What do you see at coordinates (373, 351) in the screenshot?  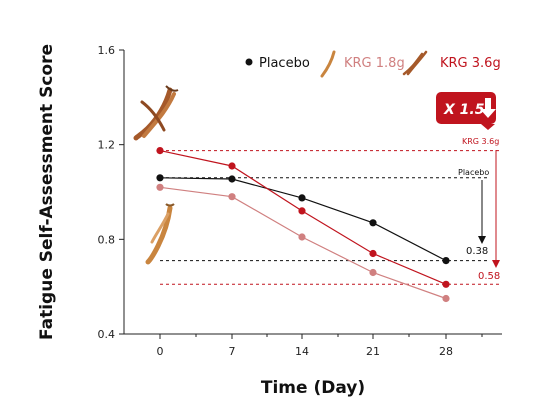 I see `x-tick-label: 21` at bounding box center [373, 351].